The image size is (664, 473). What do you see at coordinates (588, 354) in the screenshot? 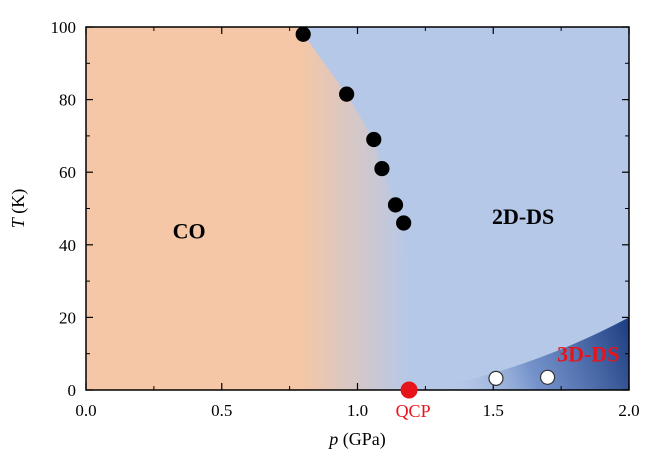
I see `region-label-3d-ds: 3D-DS` at bounding box center [588, 354].